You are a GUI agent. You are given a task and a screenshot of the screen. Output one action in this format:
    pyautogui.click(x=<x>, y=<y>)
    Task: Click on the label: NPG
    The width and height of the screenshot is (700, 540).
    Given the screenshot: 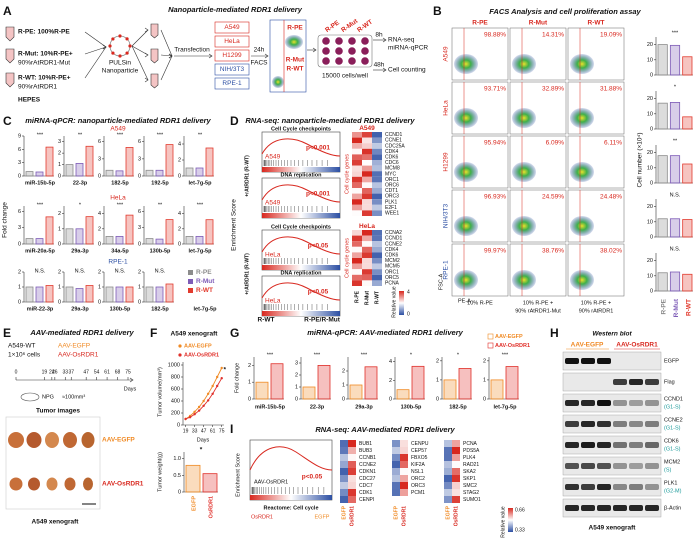 What is the action you would take?
    pyautogui.click(x=48, y=397)
    